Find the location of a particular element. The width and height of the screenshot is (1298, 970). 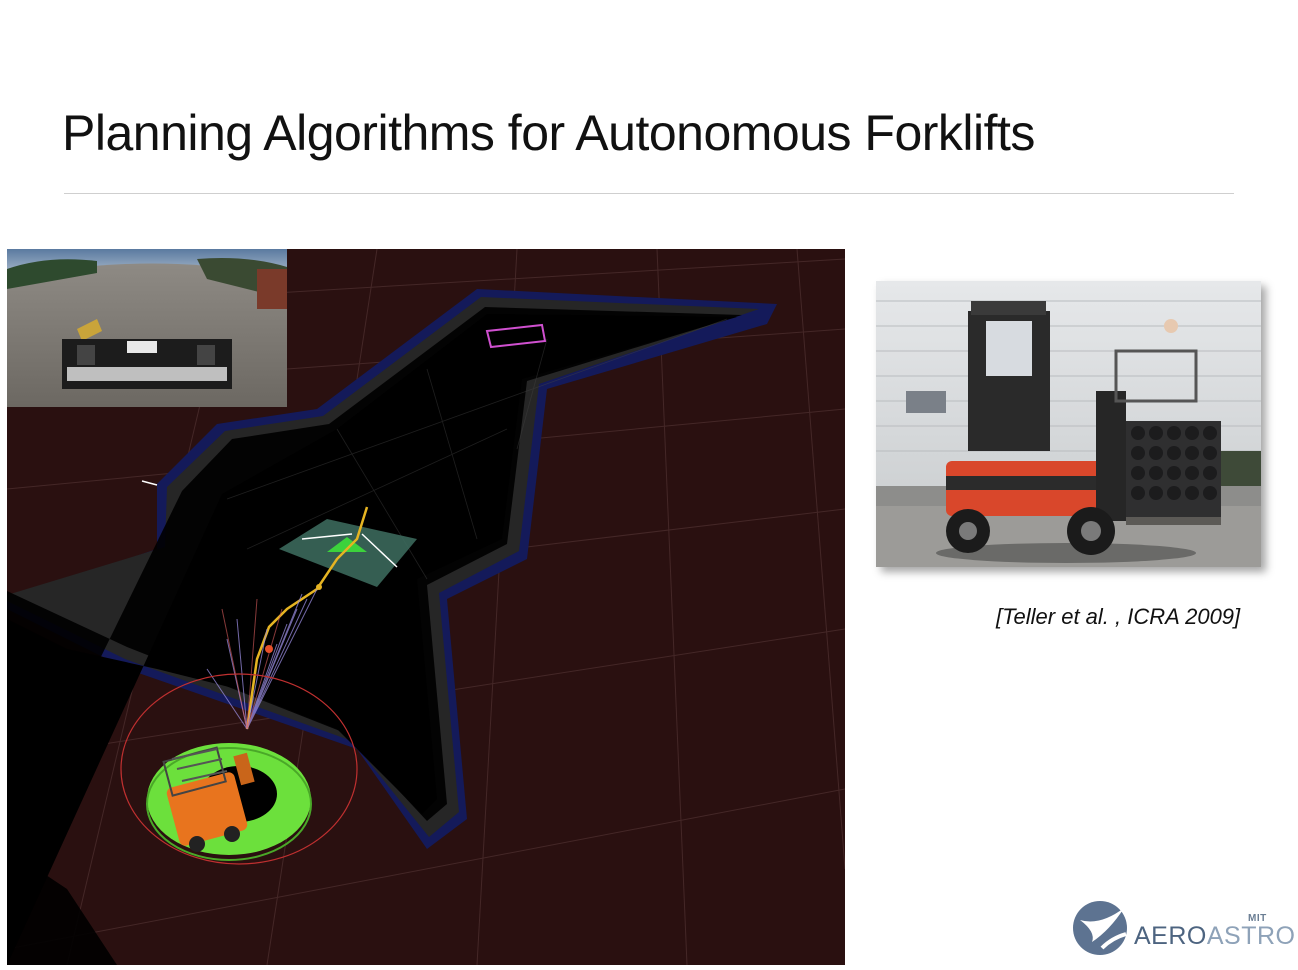

forklift-photo is located at coordinates (1068, 424).